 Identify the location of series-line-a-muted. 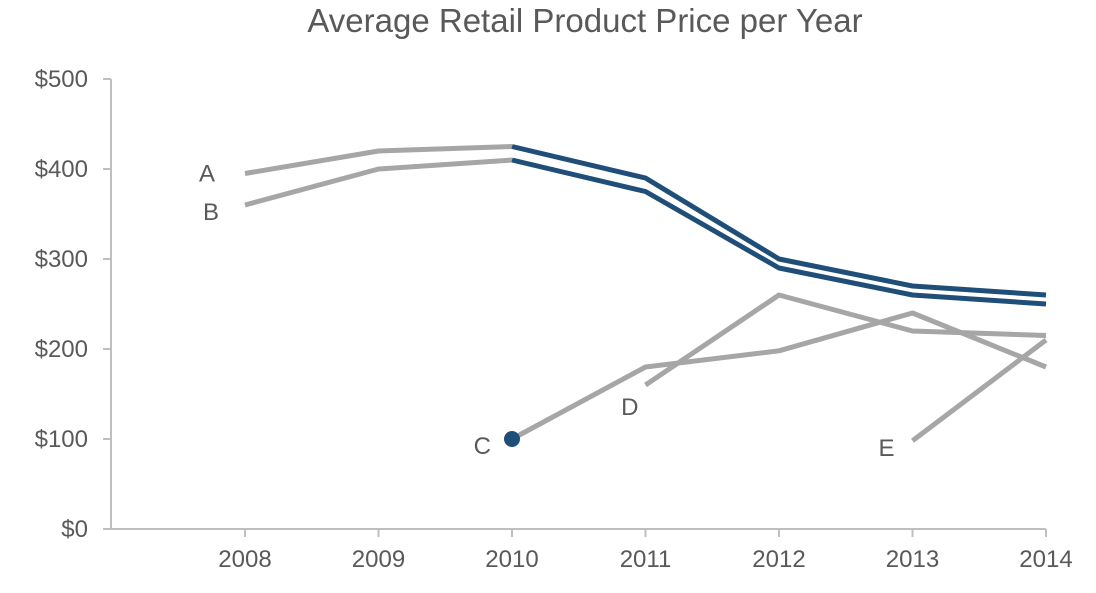
(378, 160).